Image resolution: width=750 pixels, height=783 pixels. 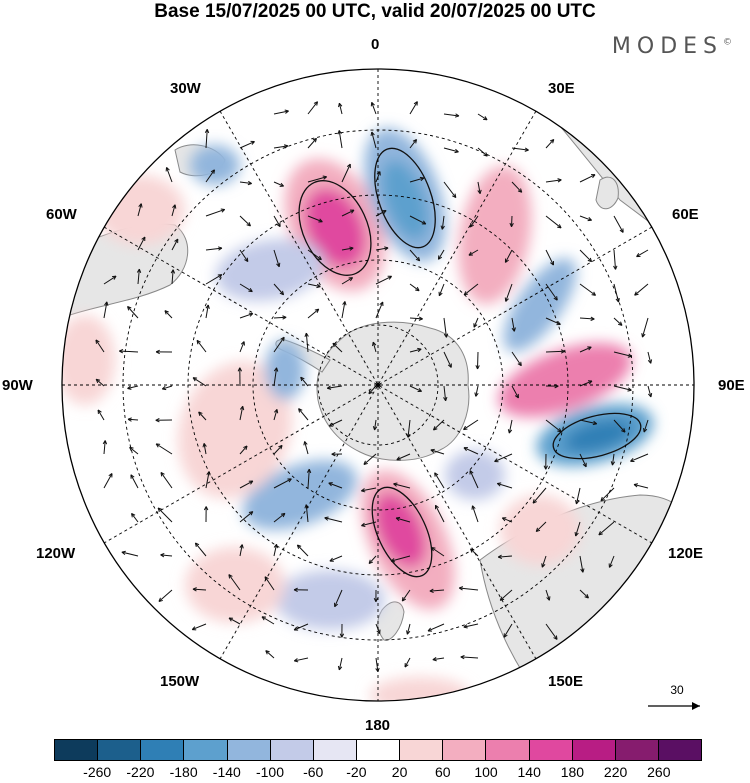 I want to click on lon-label-60w: 60W, so click(x=61, y=214).